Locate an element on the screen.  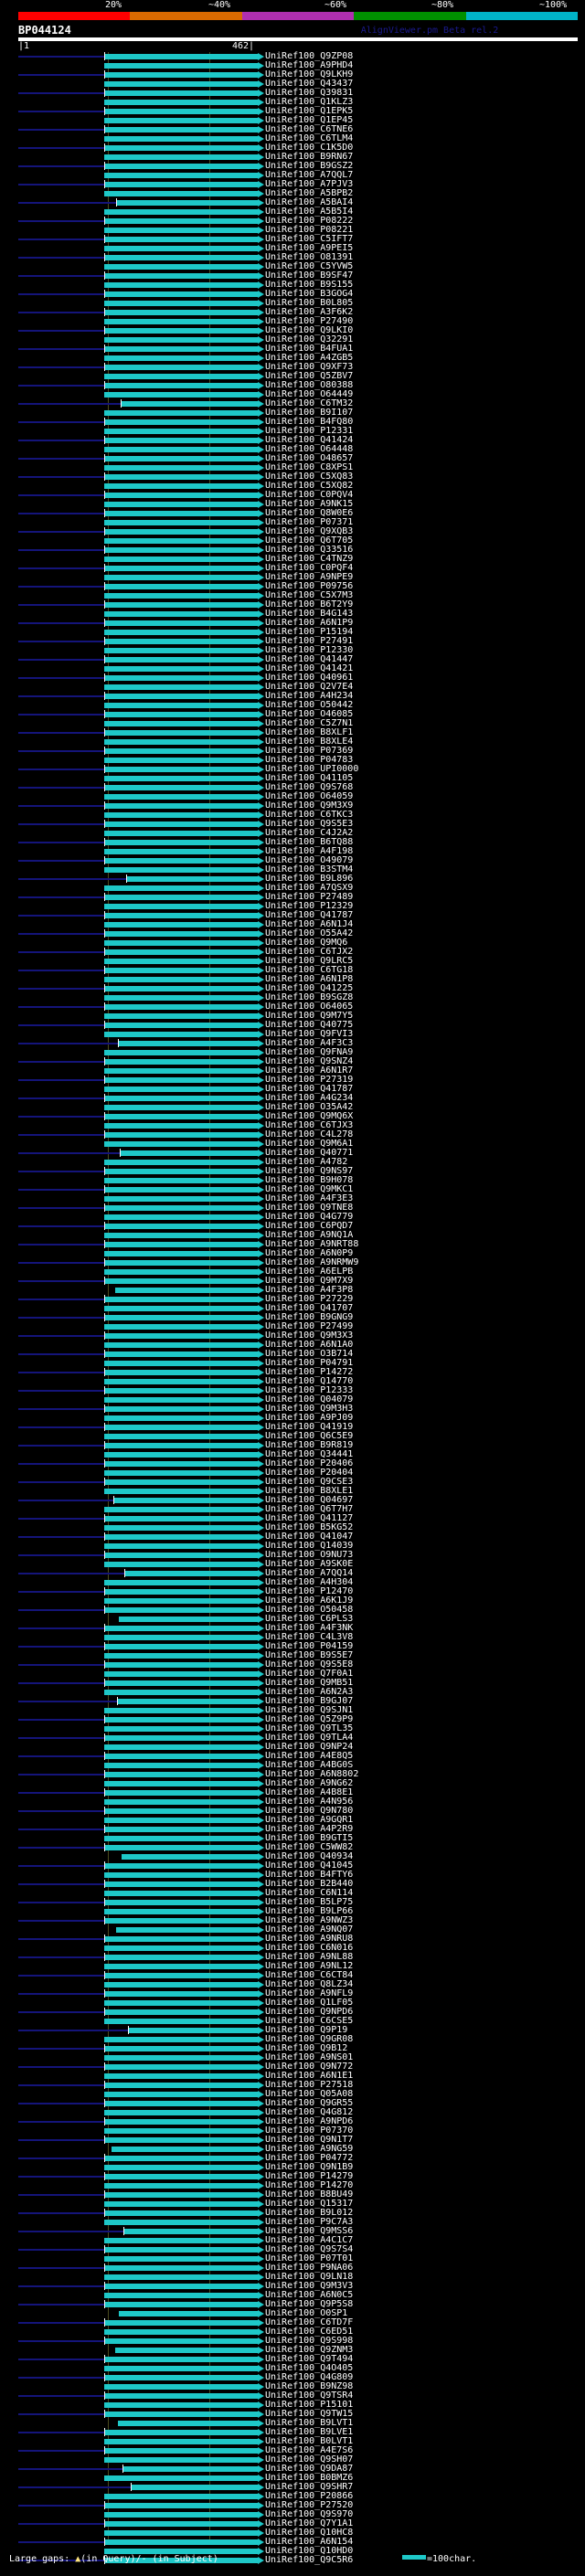
hit-accession-label: UniRef100_A6N1P9 is located at coordinates (310, 623).